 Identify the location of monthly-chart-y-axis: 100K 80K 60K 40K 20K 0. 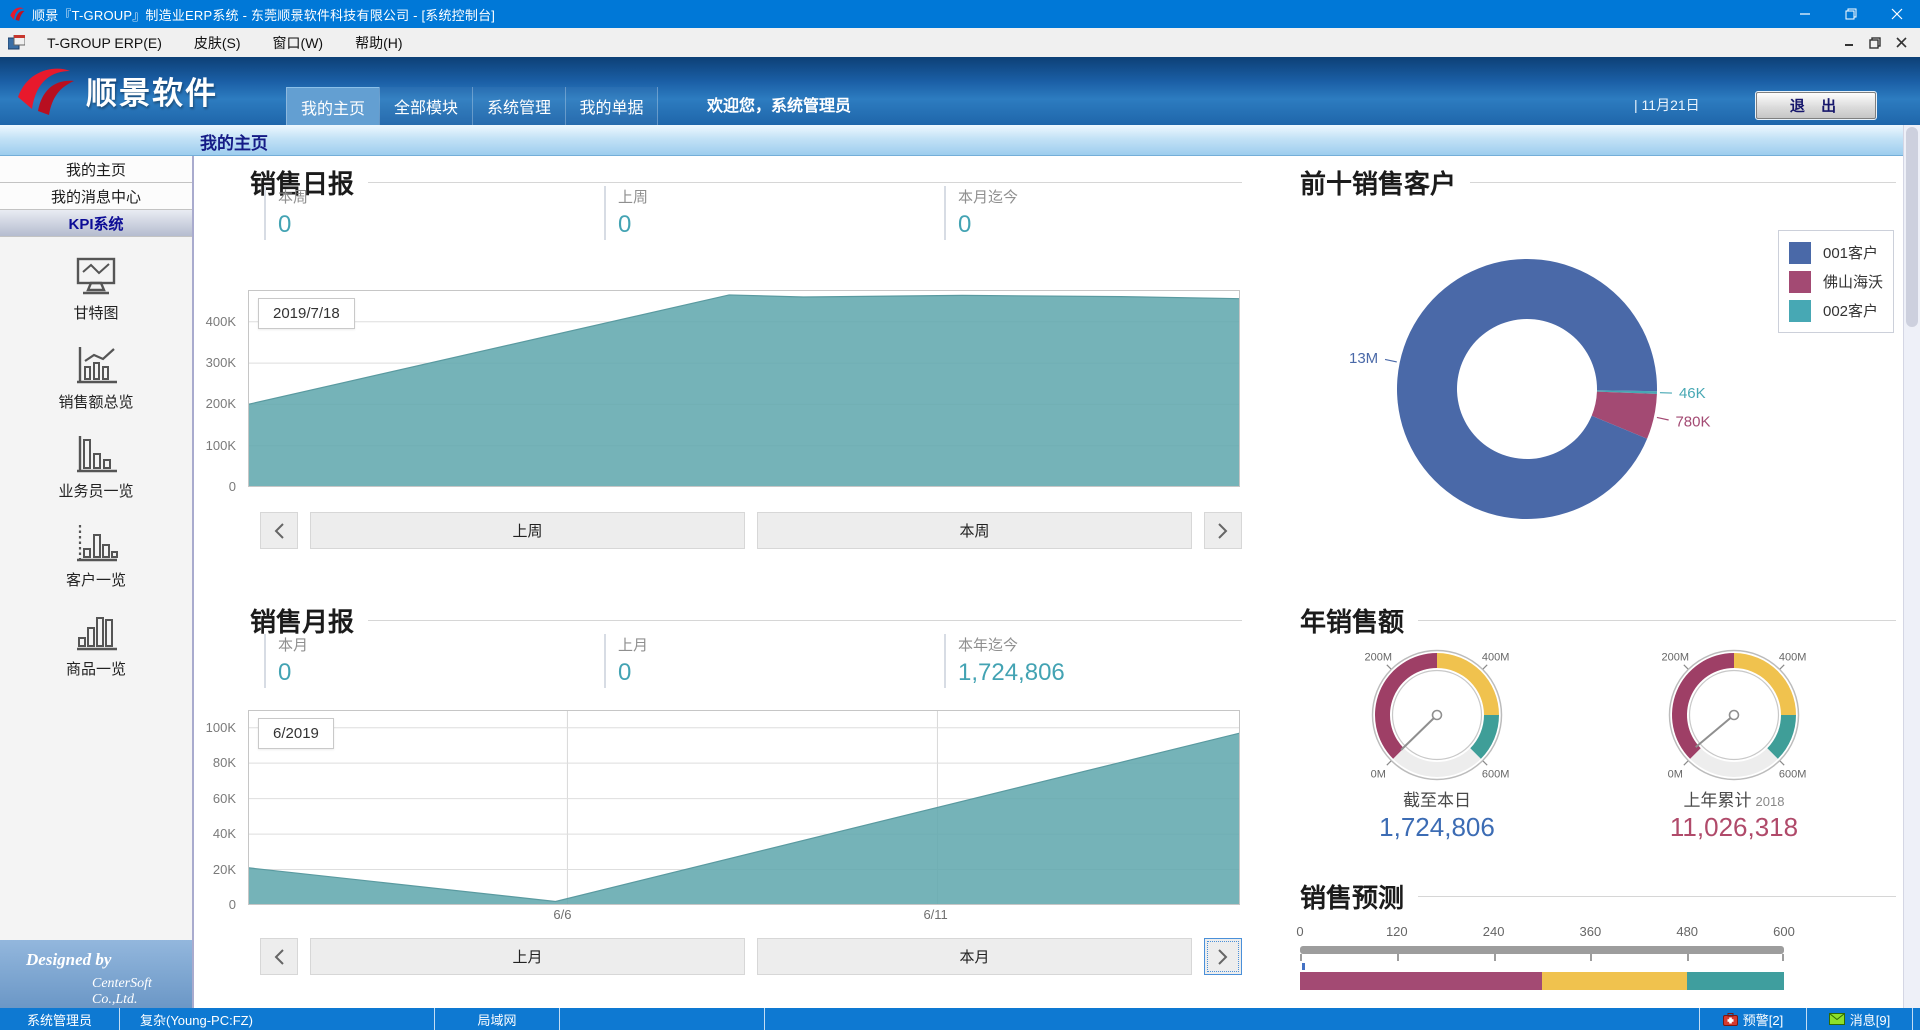
(217, 811).